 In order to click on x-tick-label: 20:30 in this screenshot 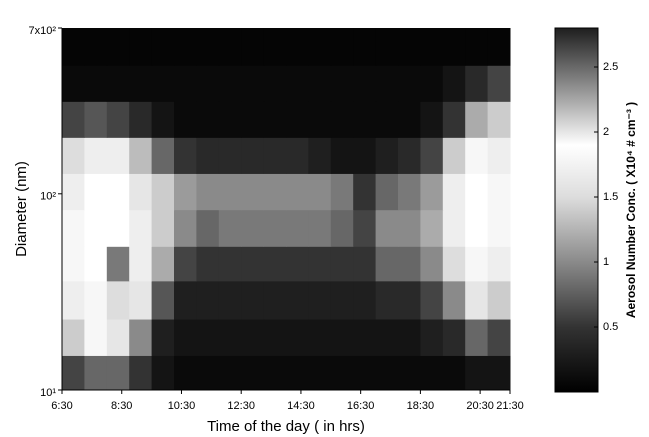, I will do `click(480, 406)`.